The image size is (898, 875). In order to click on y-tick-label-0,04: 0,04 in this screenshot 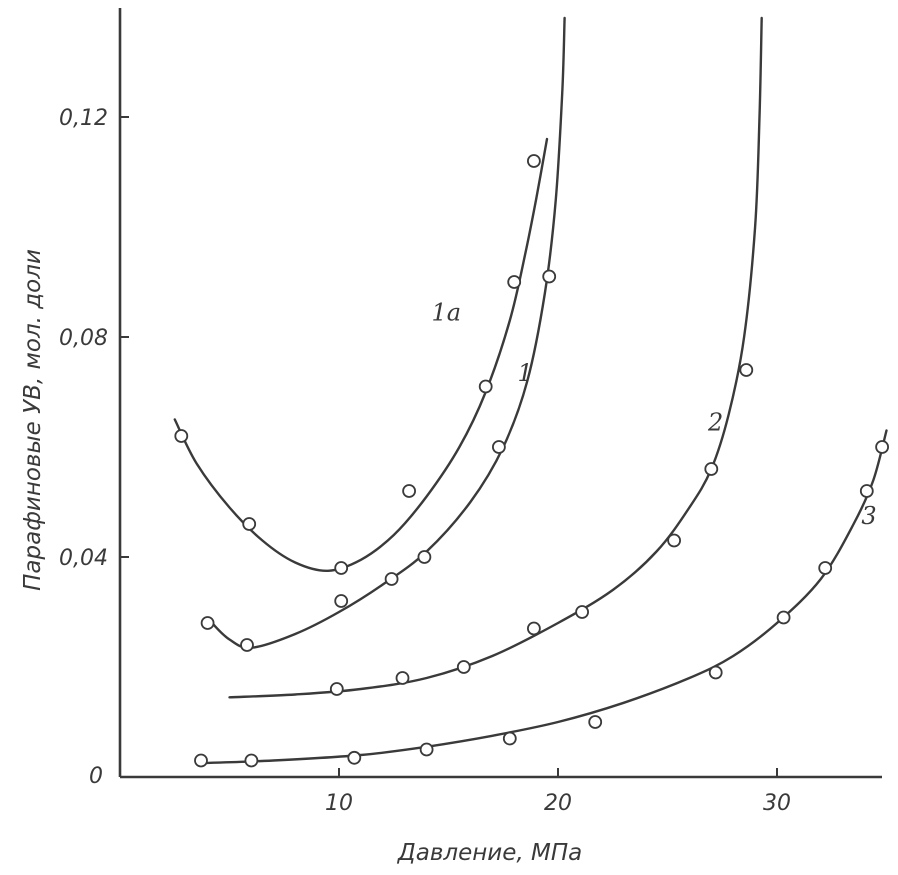, I will do `click(83, 558)`.